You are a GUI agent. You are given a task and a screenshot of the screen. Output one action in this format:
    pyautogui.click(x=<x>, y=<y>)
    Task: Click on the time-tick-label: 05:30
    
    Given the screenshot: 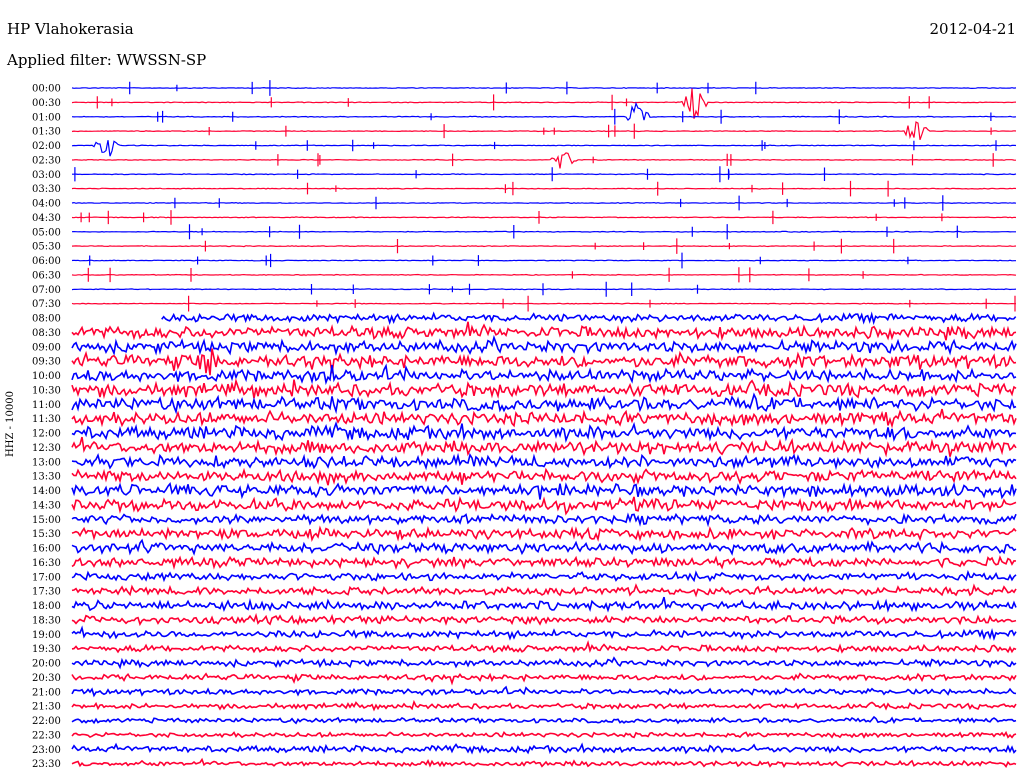 What is the action you would take?
    pyautogui.click(x=46, y=247)
    